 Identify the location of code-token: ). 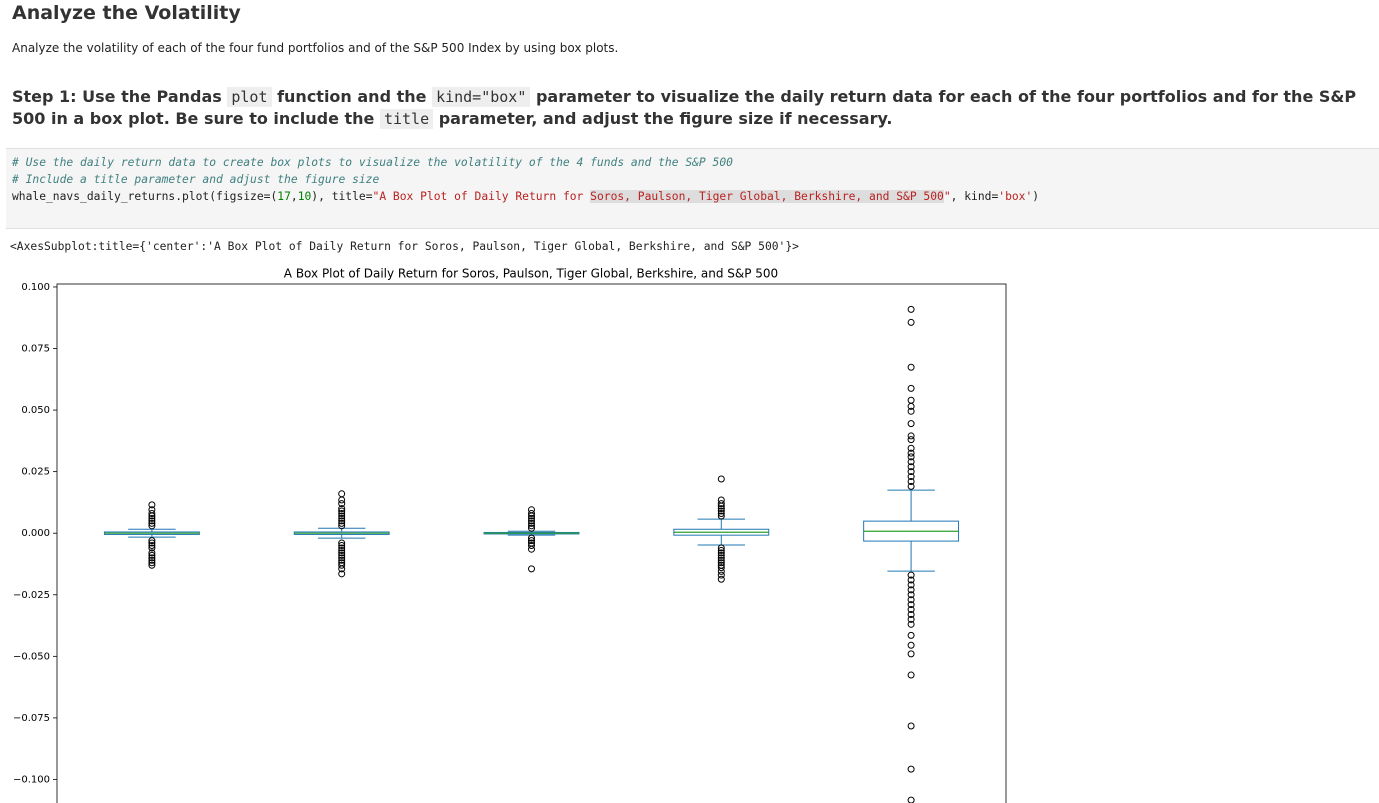
(1036, 196).